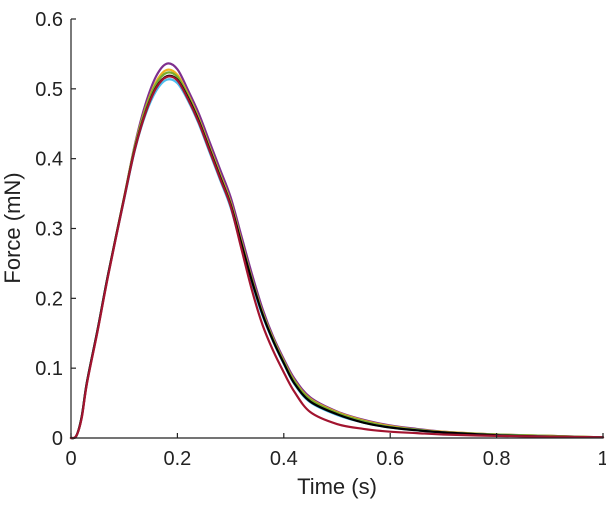  Describe the element at coordinates (284, 459) in the screenshot. I see `x-tick-label: 0.4` at that location.